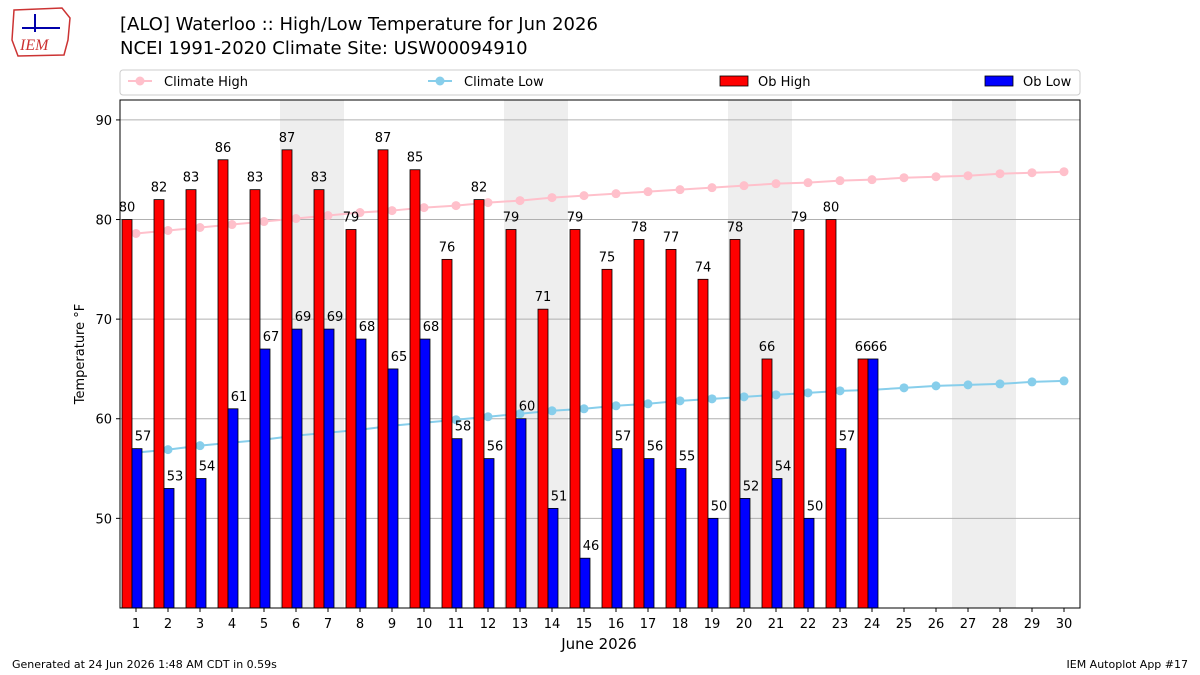 This screenshot has height=675, width=1200. What do you see at coordinates (687, 457) in the screenshot?
I see `bar-value-label: 55` at bounding box center [687, 457].